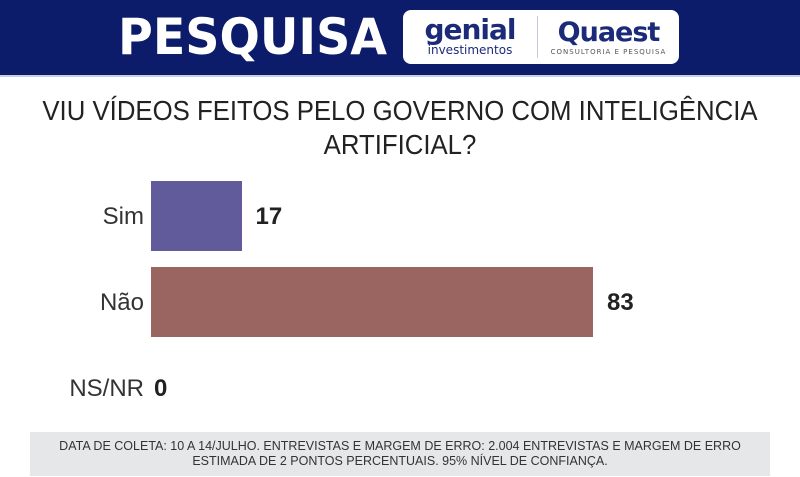  I want to click on quaest-logo-text: Quaest, so click(609, 32).